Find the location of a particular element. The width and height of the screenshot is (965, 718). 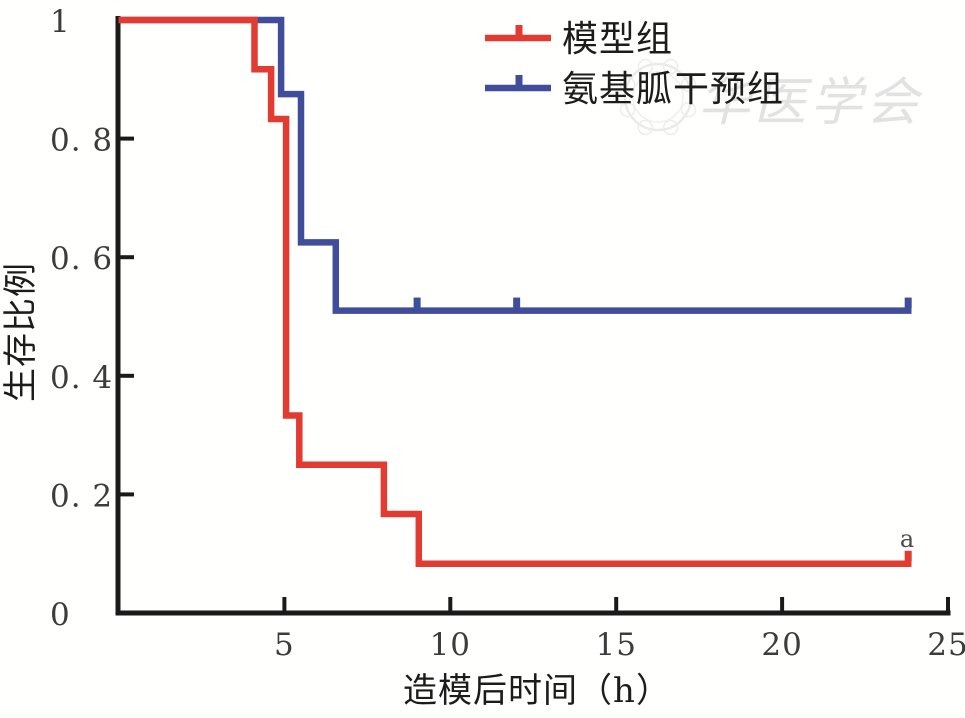

y-tick-label: 1 is located at coordinates (60, 22).